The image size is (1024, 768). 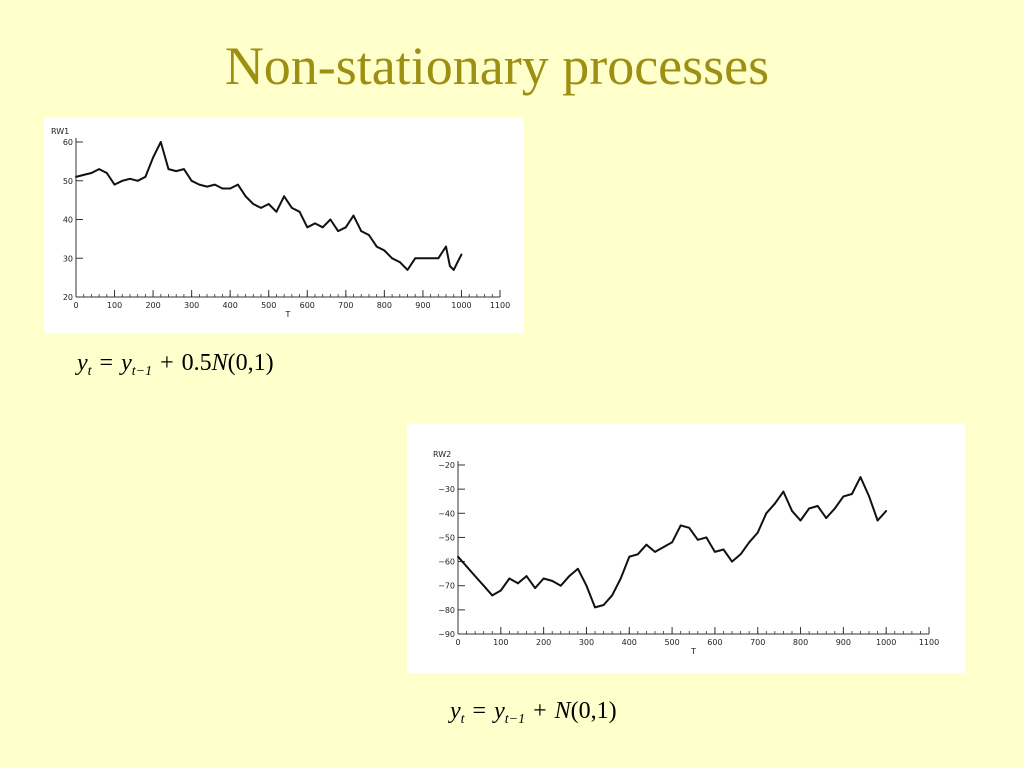 I want to click on y-tick-label: −90, so click(x=446, y=634).